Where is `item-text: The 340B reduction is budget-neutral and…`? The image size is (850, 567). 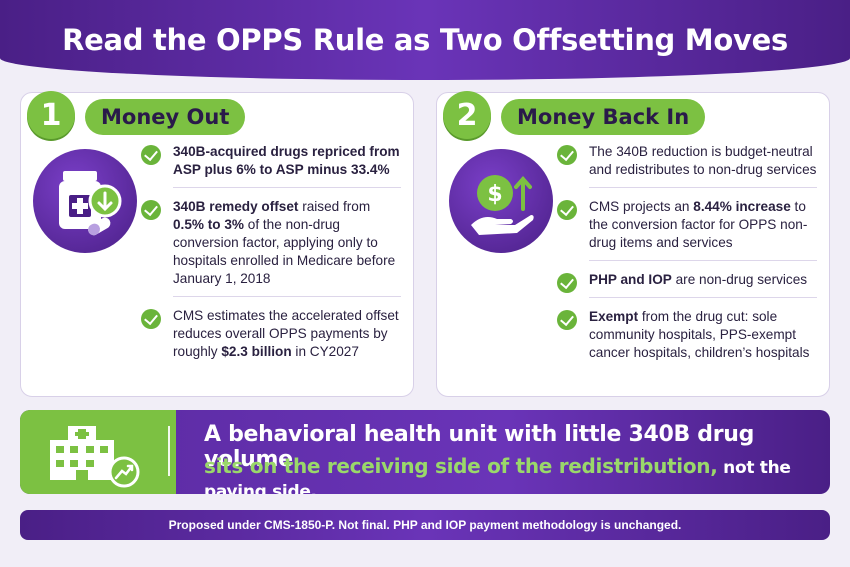 item-text: The 340B reduction is budget-neutral and… is located at coordinates (703, 160).